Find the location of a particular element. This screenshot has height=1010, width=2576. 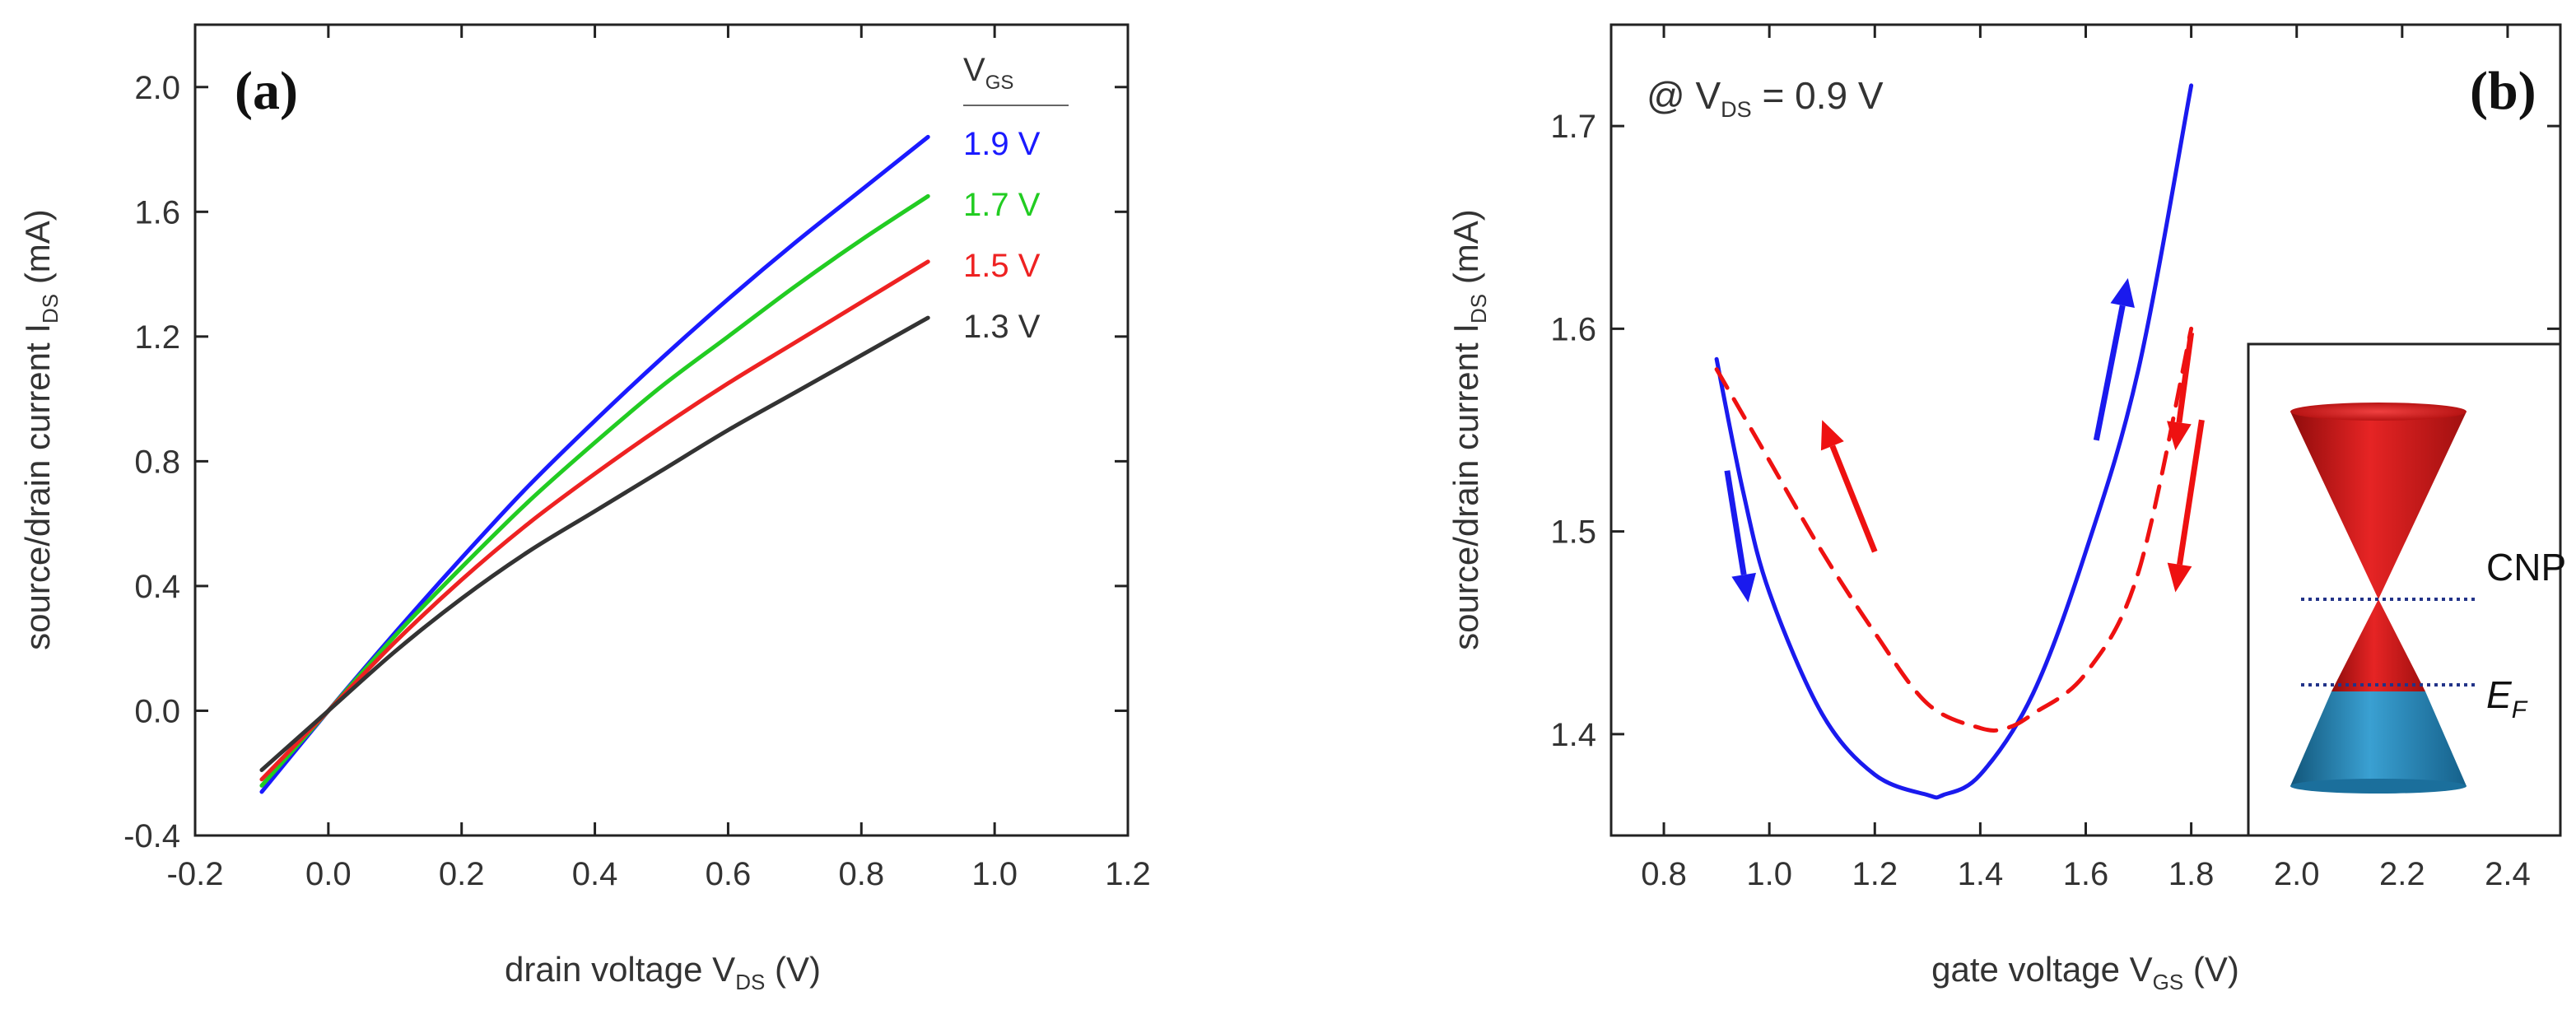

x-axis-title-b: gate voltage VGS (V) is located at coordinates (2085, 972).